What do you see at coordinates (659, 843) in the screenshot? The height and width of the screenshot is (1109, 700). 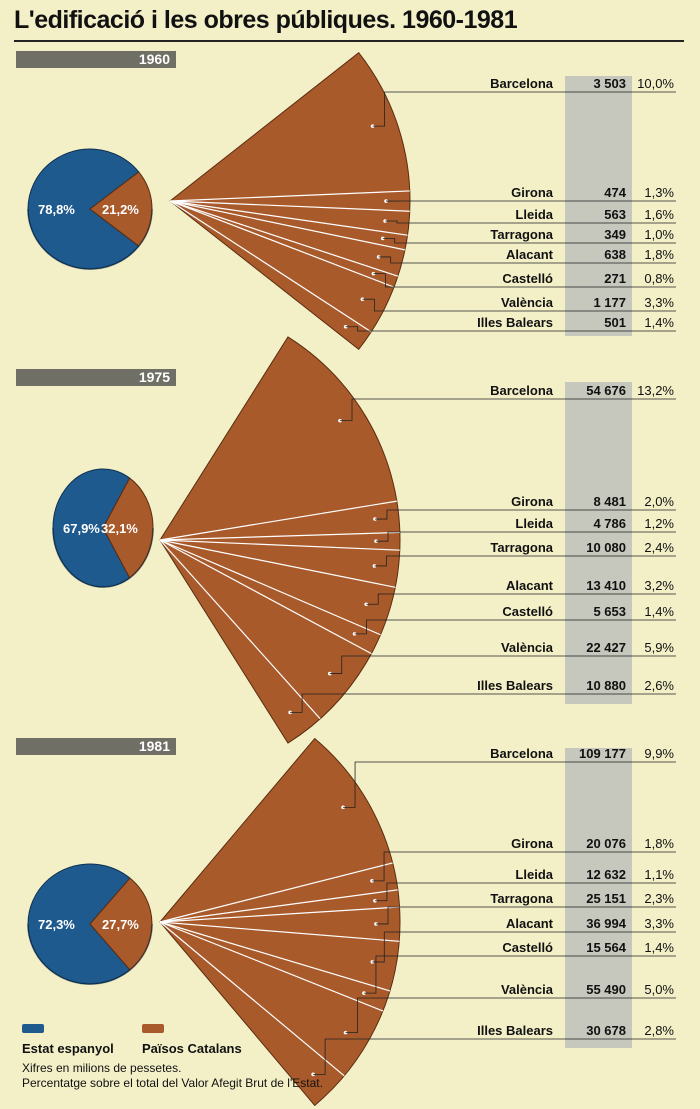 I see `region-pct-1981-1: 1,8%` at bounding box center [659, 843].